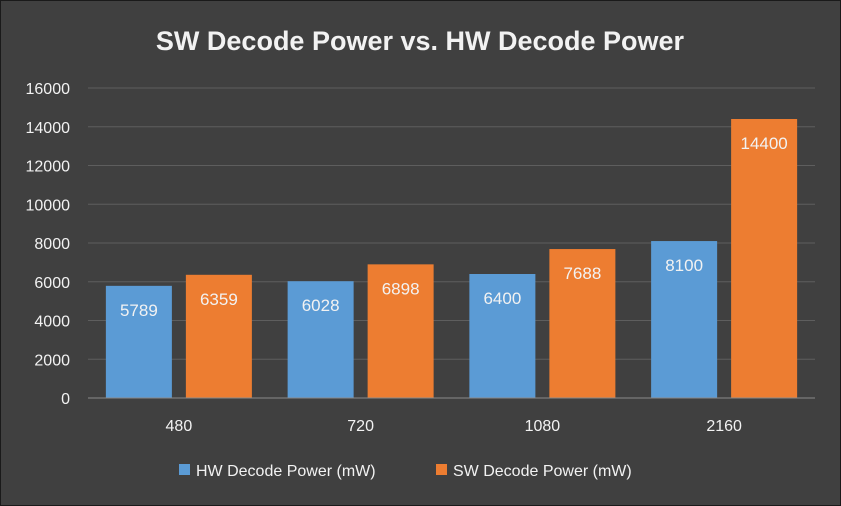  Describe the element at coordinates (360, 426) in the screenshot. I see `x-tick-label: 720` at that location.